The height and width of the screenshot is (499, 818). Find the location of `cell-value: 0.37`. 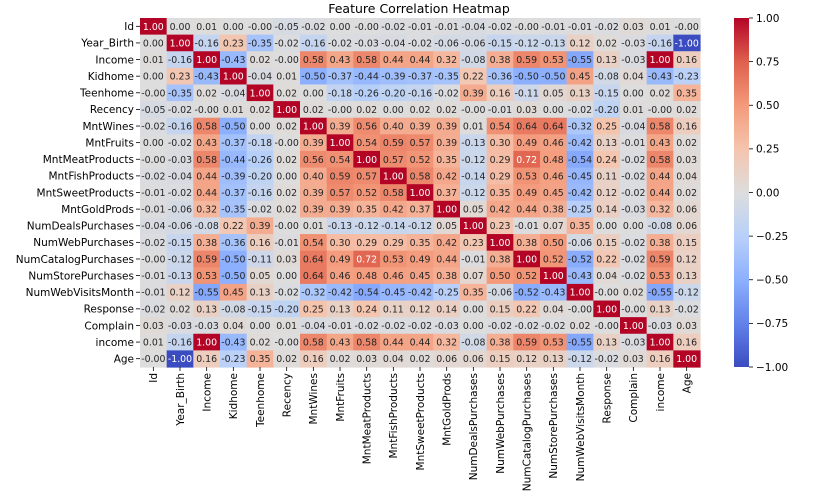

cell-value: 0.37 is located at coordinates (420, 210).